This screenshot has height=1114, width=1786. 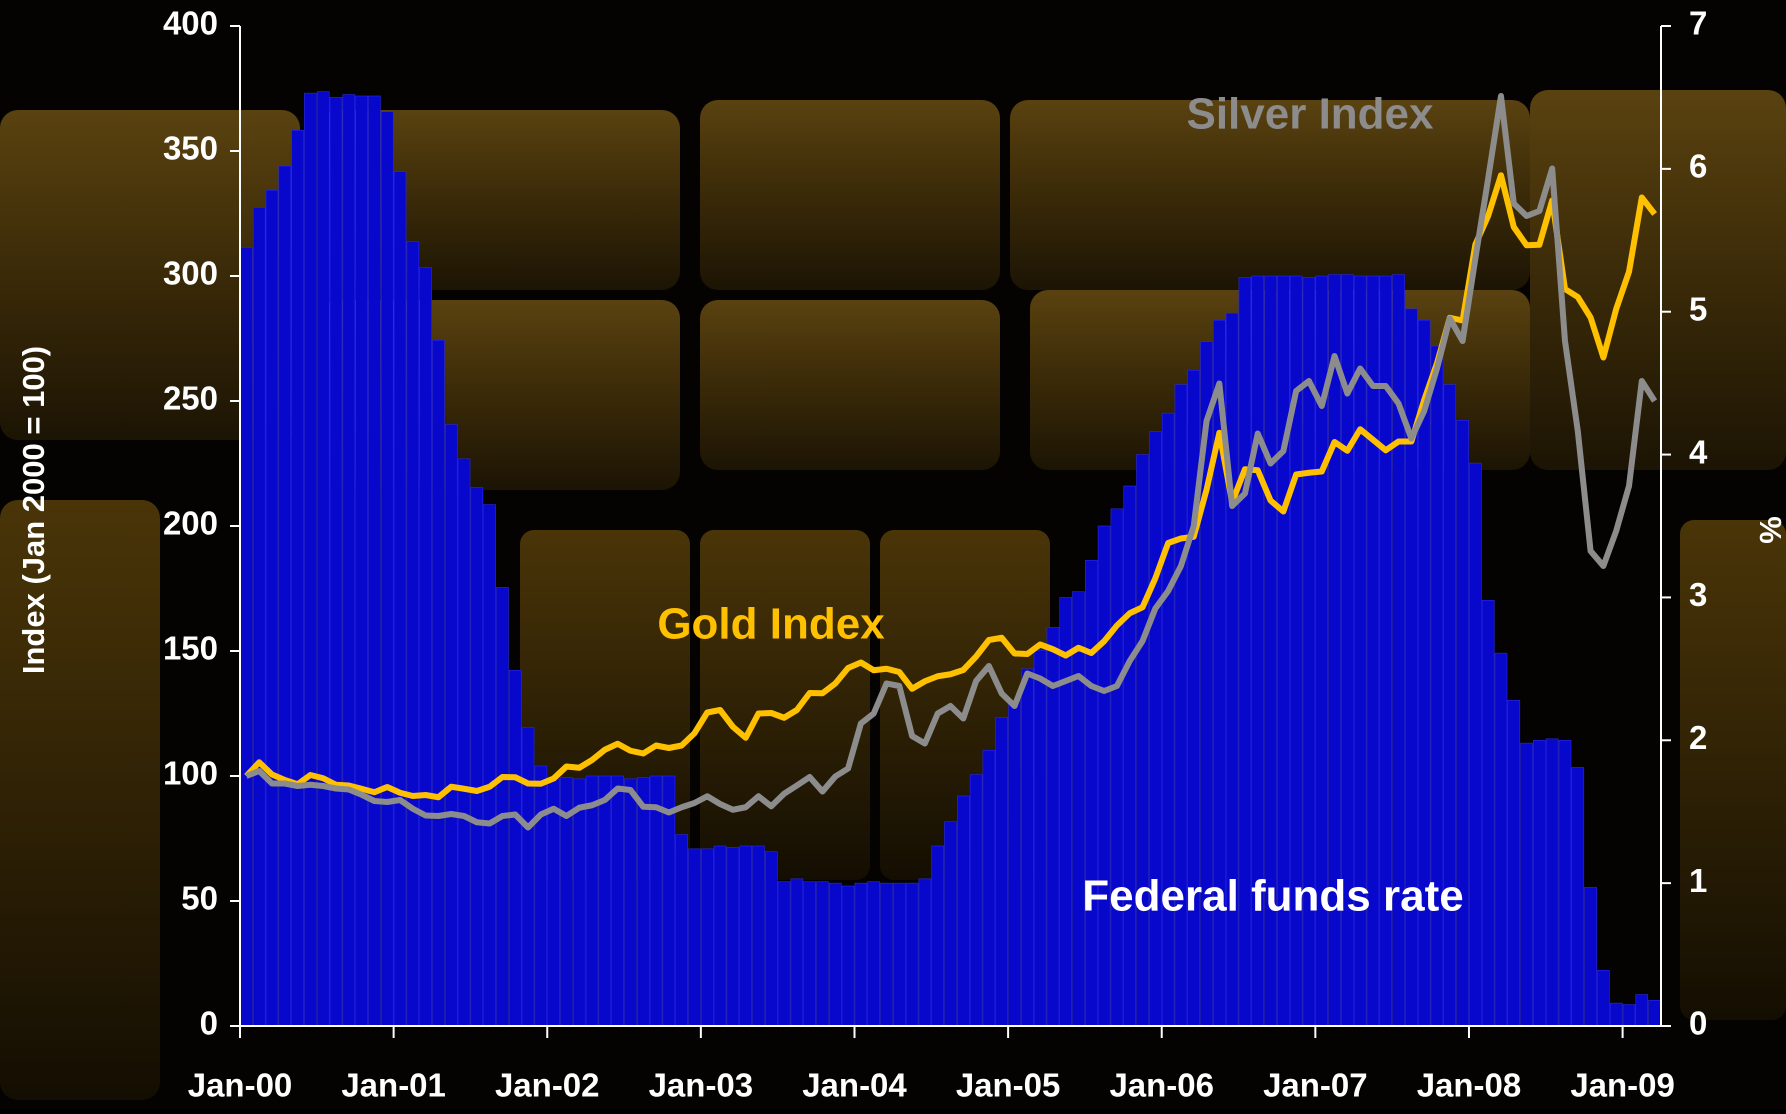 What do you see at coordinates (190, 23) in the screenshot?
I see `y-tick-label: 400` at bounding box center [190, 23].